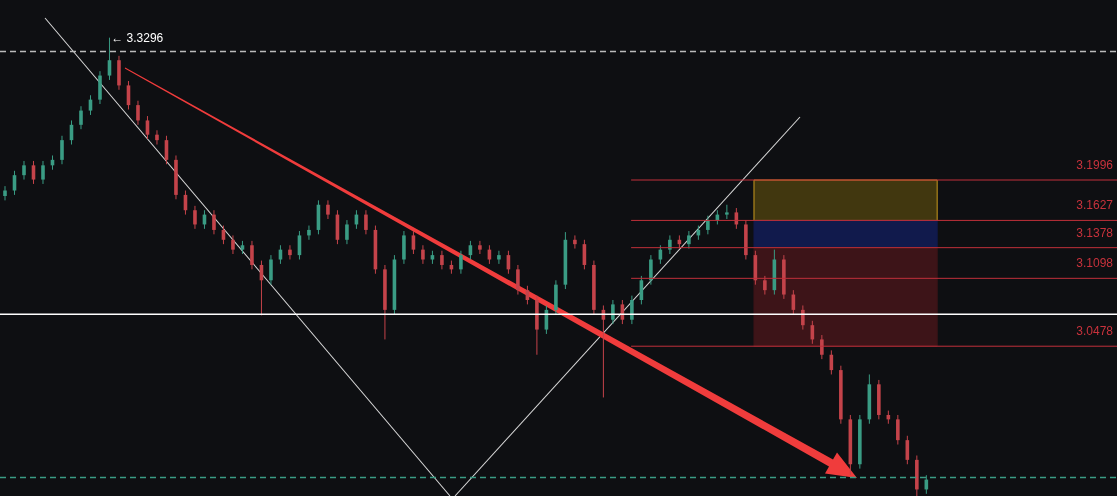 The height and width of the screenshot is (496, 1117). What do you see at coordinates (1095, 331) in the screenshot?
I see `ref-line-label: 3.0478` at bounding box center [1095, 331].